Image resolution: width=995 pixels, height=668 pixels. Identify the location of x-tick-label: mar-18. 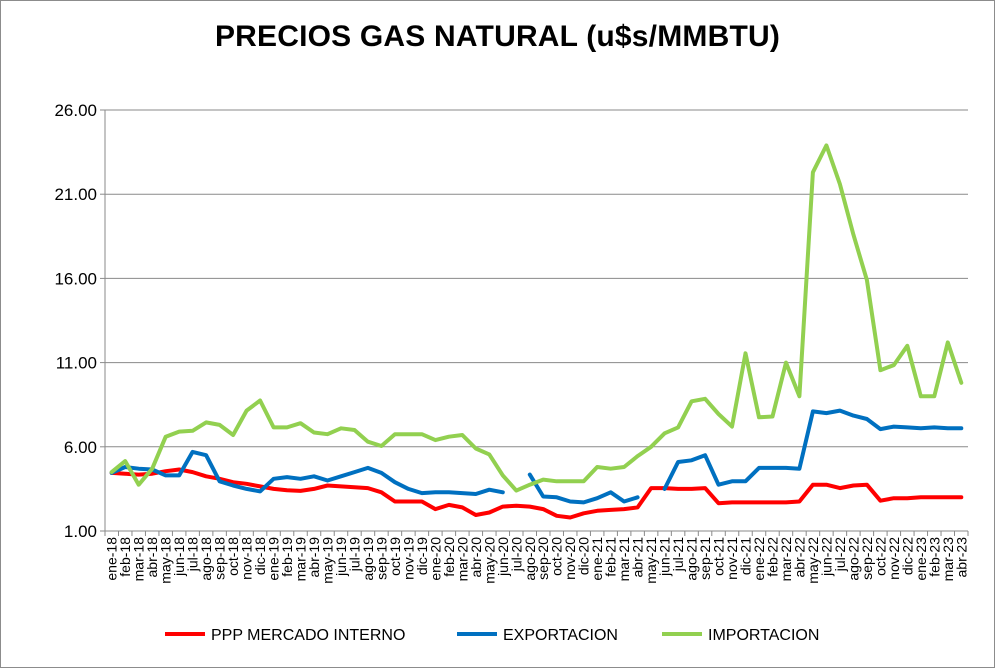
(139, 559).